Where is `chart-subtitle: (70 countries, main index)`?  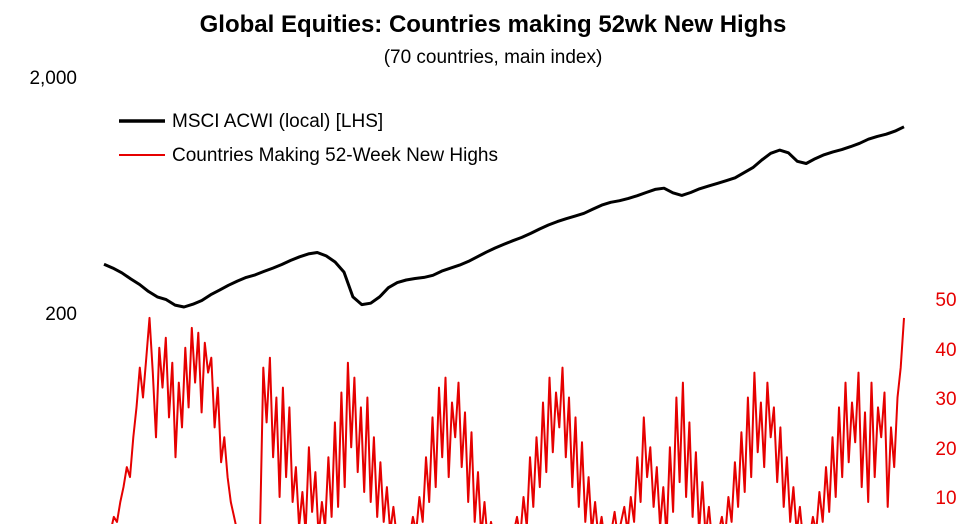 chart-subtitle: (70 countries, main index) is located at coordinates (493, 57).